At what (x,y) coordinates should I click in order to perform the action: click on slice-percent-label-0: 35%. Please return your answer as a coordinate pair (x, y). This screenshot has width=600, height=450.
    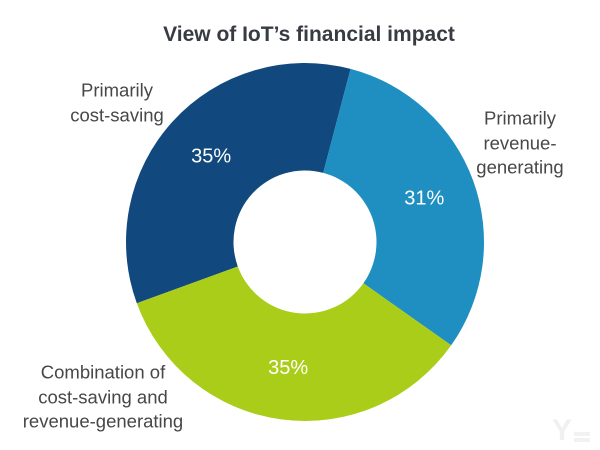
    Looking at the image, I should click on (211, 156).